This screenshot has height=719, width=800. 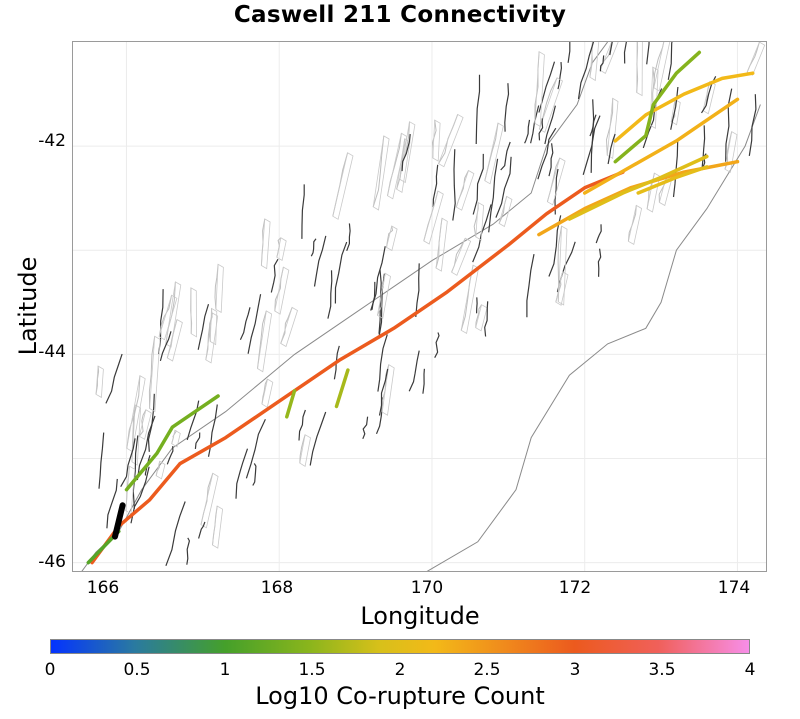 I want to click on y-tick-label: -44, so click(x=52, y=352).